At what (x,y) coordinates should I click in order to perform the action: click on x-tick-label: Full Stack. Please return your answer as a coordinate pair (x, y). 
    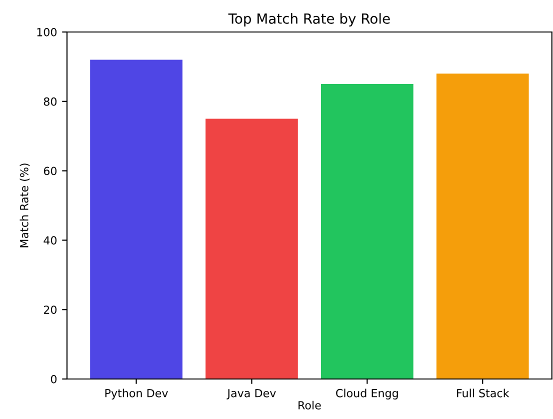
    Looking at the image, I should click on (483, 393).